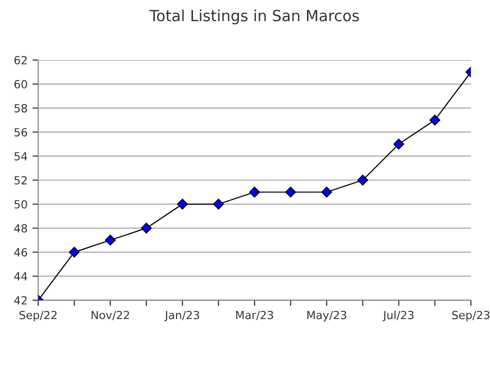 The height and width of the screenshot is (380, 490). I want to click on chart-title: Total Listings in San Marcos, so click(254, 17).